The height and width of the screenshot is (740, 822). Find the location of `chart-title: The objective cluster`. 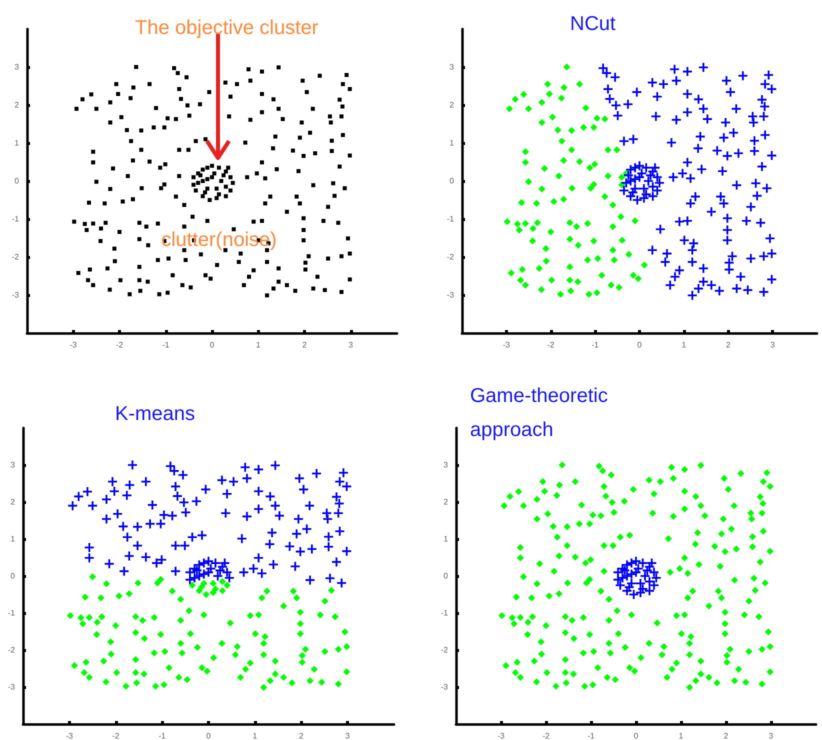

chart-title: The objective cluster is located at coordinates (227, 28).